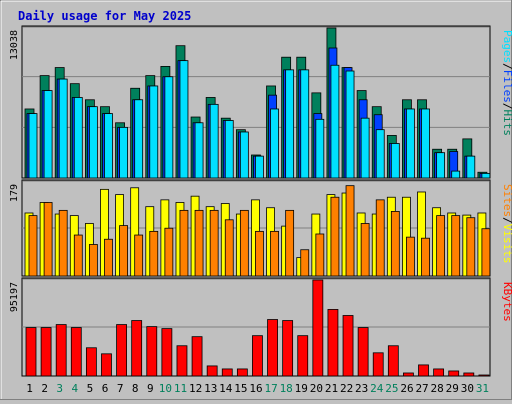 The height and width of the screenshot is (404, 512). What do you see at coordinates (255, 388) in the screenshot?
I see `day-label-16: 16` at bounding box center [255, 388].